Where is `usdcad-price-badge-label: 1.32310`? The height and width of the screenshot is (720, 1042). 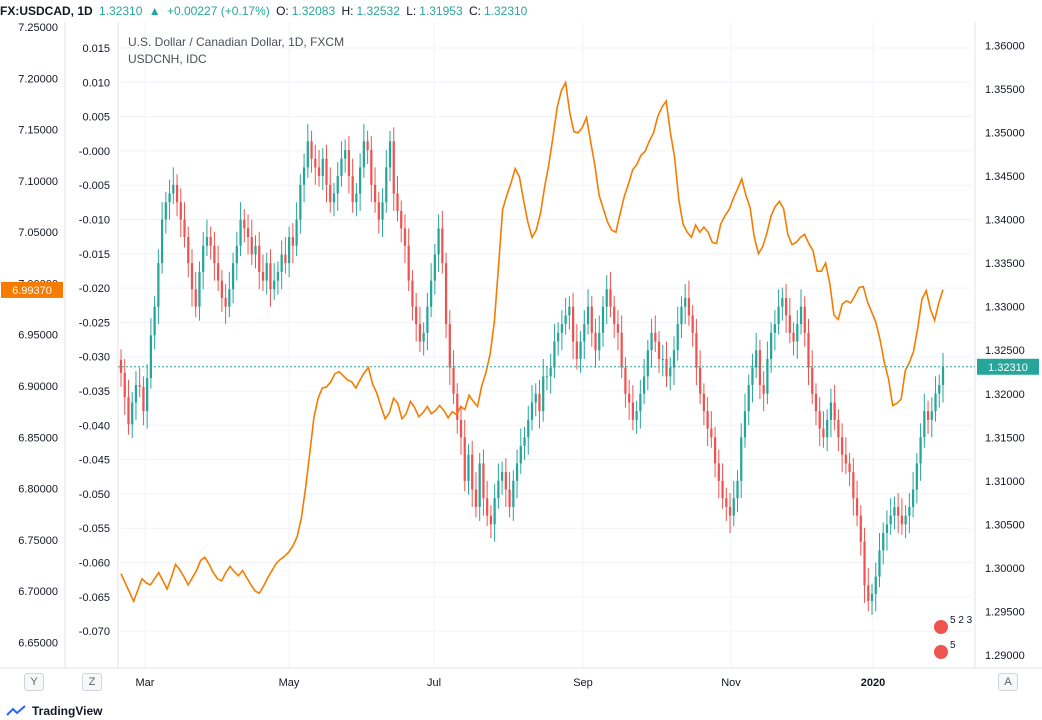 usdcad-price-badge-label: 1.32310 is located at coordinates (1008, 368).